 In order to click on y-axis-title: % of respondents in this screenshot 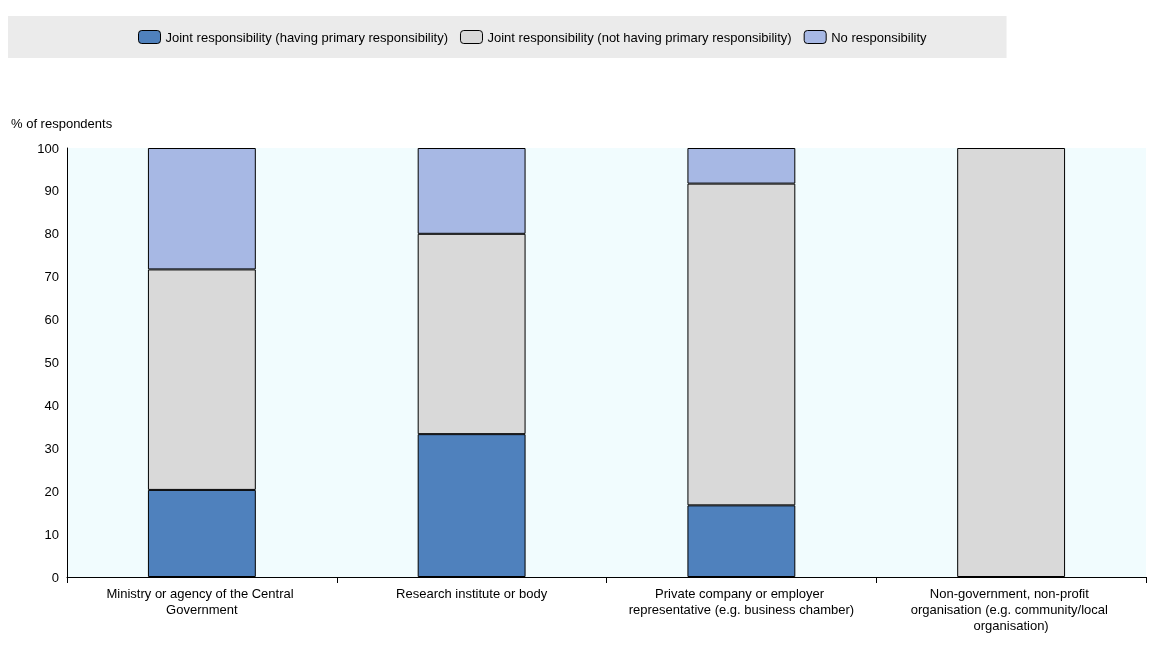, I will do `click(62, 123)`.